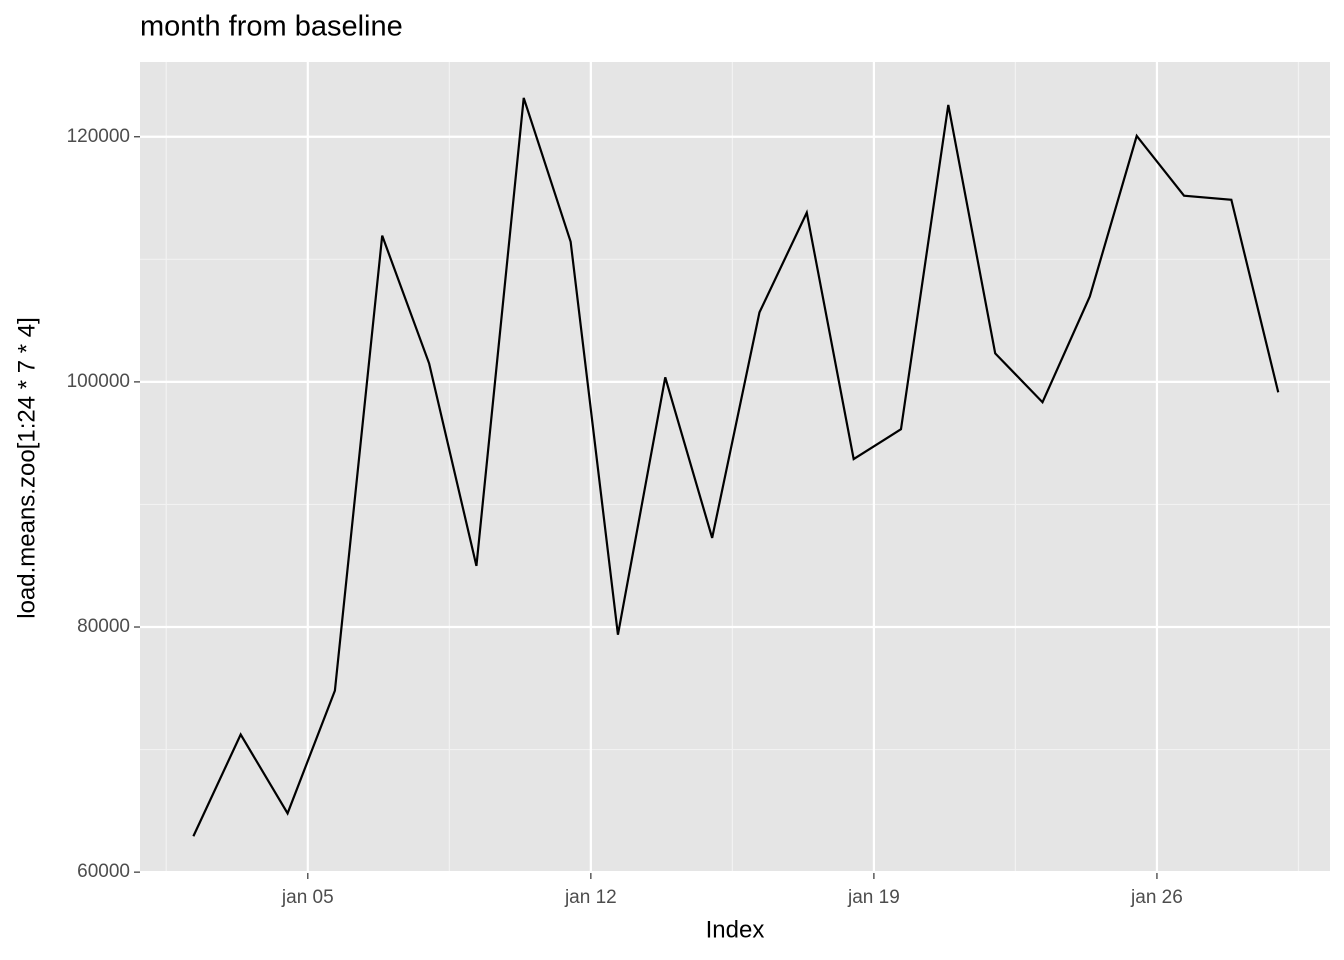  Describe the element at coordinates (590, 897) in the screenshot. I see `x-tick-label: jan 12` at that location.